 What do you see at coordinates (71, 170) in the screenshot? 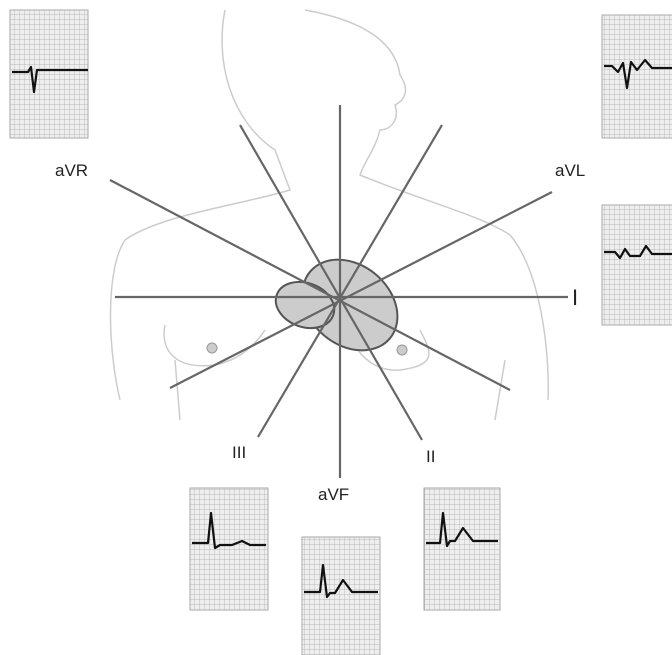
I see `lead-label: aVR` at bounding box center [71, 170].